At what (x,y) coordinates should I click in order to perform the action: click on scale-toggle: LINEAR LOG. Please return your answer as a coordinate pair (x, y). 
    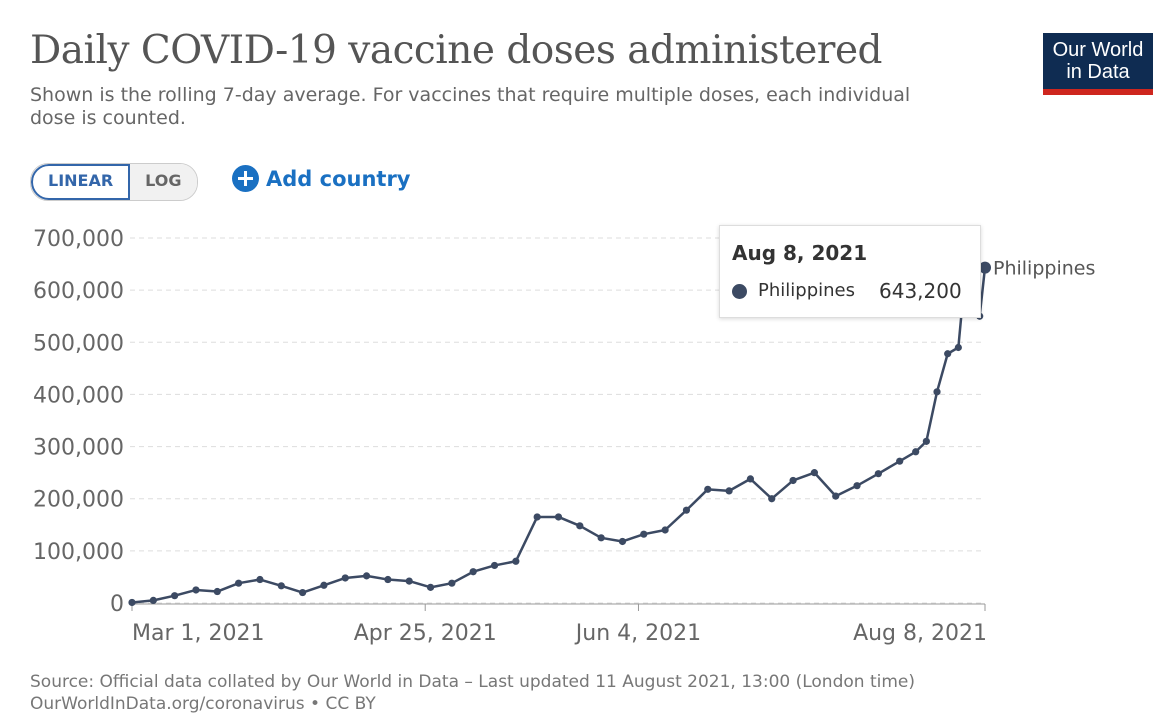
    Looking at the image, I should click on (114, 182).